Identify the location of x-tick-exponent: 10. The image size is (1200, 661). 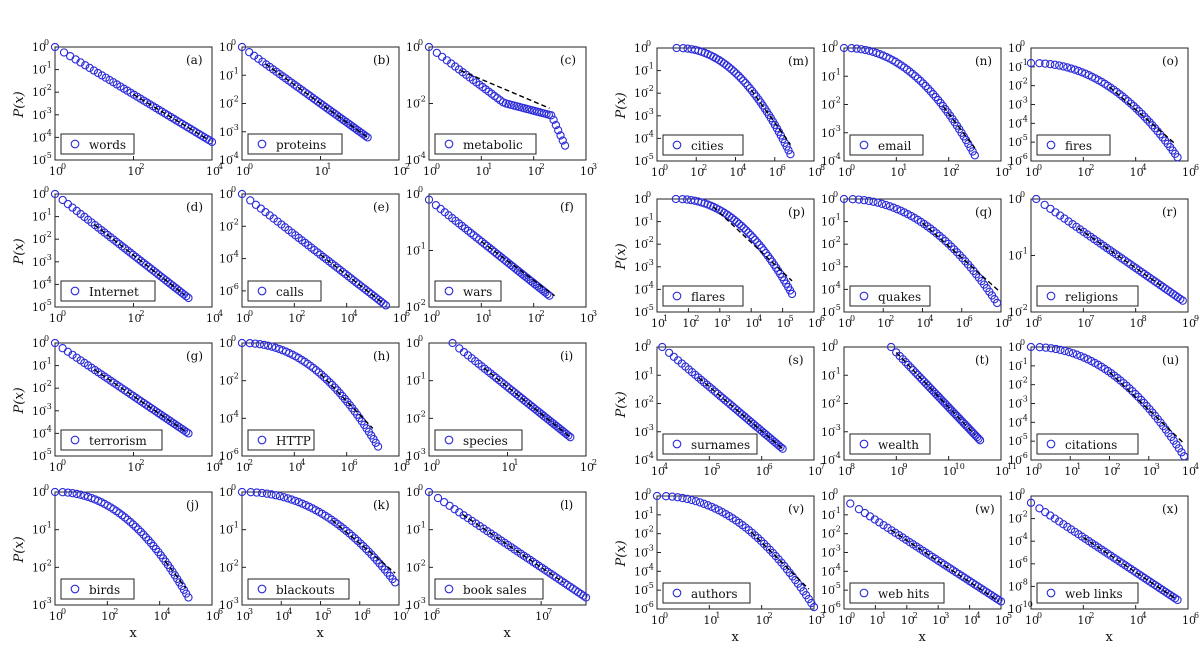
(960, 466).